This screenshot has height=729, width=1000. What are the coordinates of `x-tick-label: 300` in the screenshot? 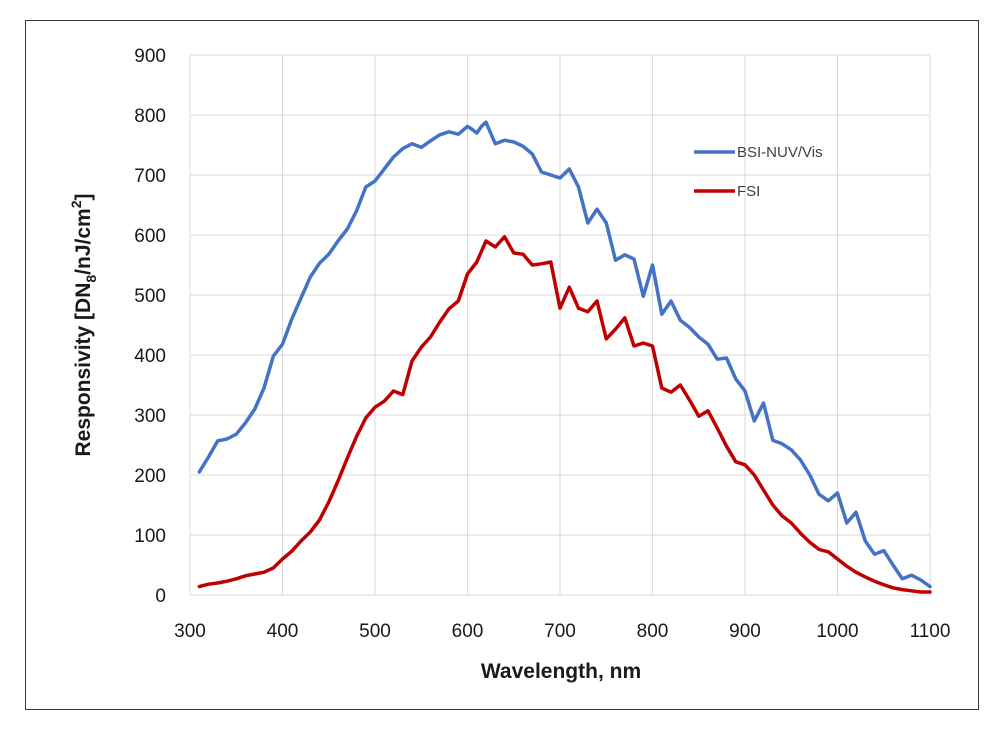 It's located at (190, 631).